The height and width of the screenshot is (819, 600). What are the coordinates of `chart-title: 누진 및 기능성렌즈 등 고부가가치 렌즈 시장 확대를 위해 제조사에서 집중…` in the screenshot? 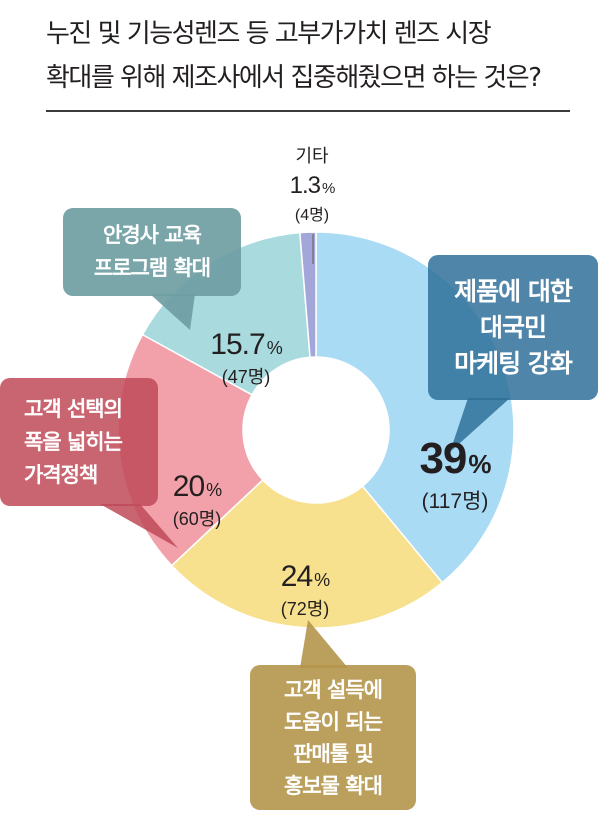 It's located at (316, 56).